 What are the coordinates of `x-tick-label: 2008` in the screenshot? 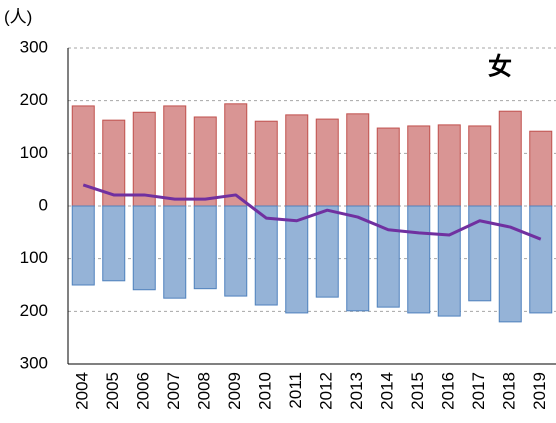 It's located at (204, 391).